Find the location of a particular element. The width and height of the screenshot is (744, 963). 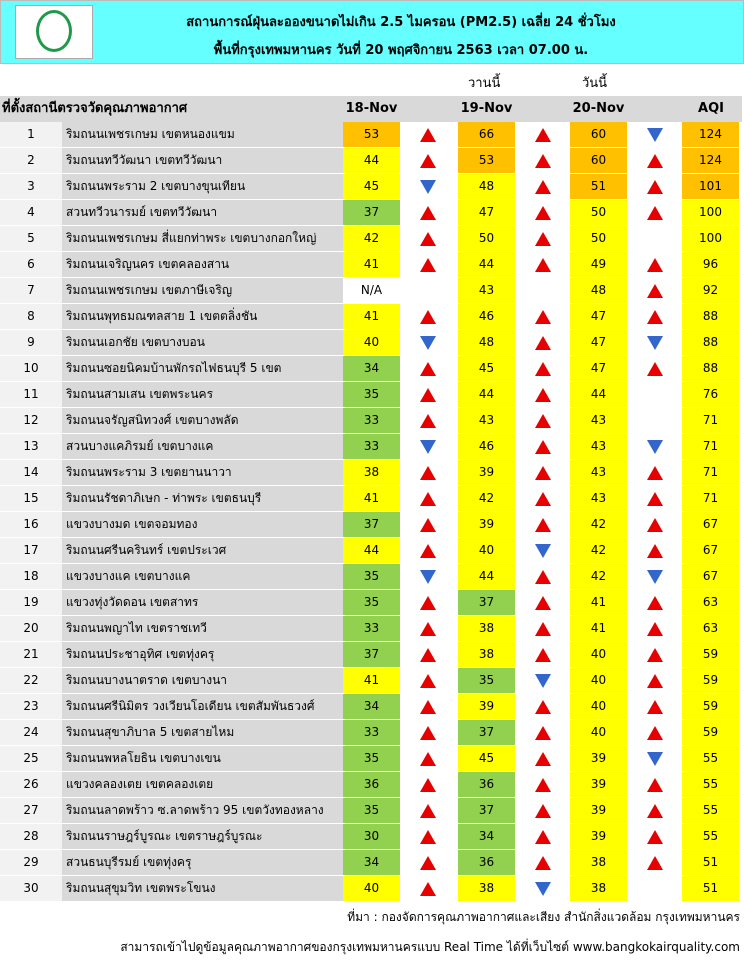

value-cell: 40 is located at coordinates (371, 888).